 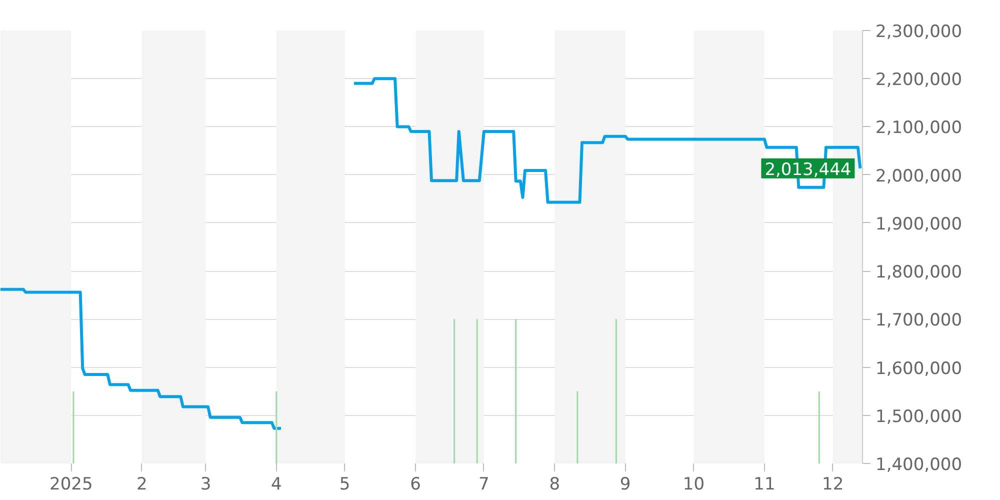 What do you see at coordinates (484, 484) in the screenshot?
I see `x-tick-label: 7` at bounding box center [484, 484].